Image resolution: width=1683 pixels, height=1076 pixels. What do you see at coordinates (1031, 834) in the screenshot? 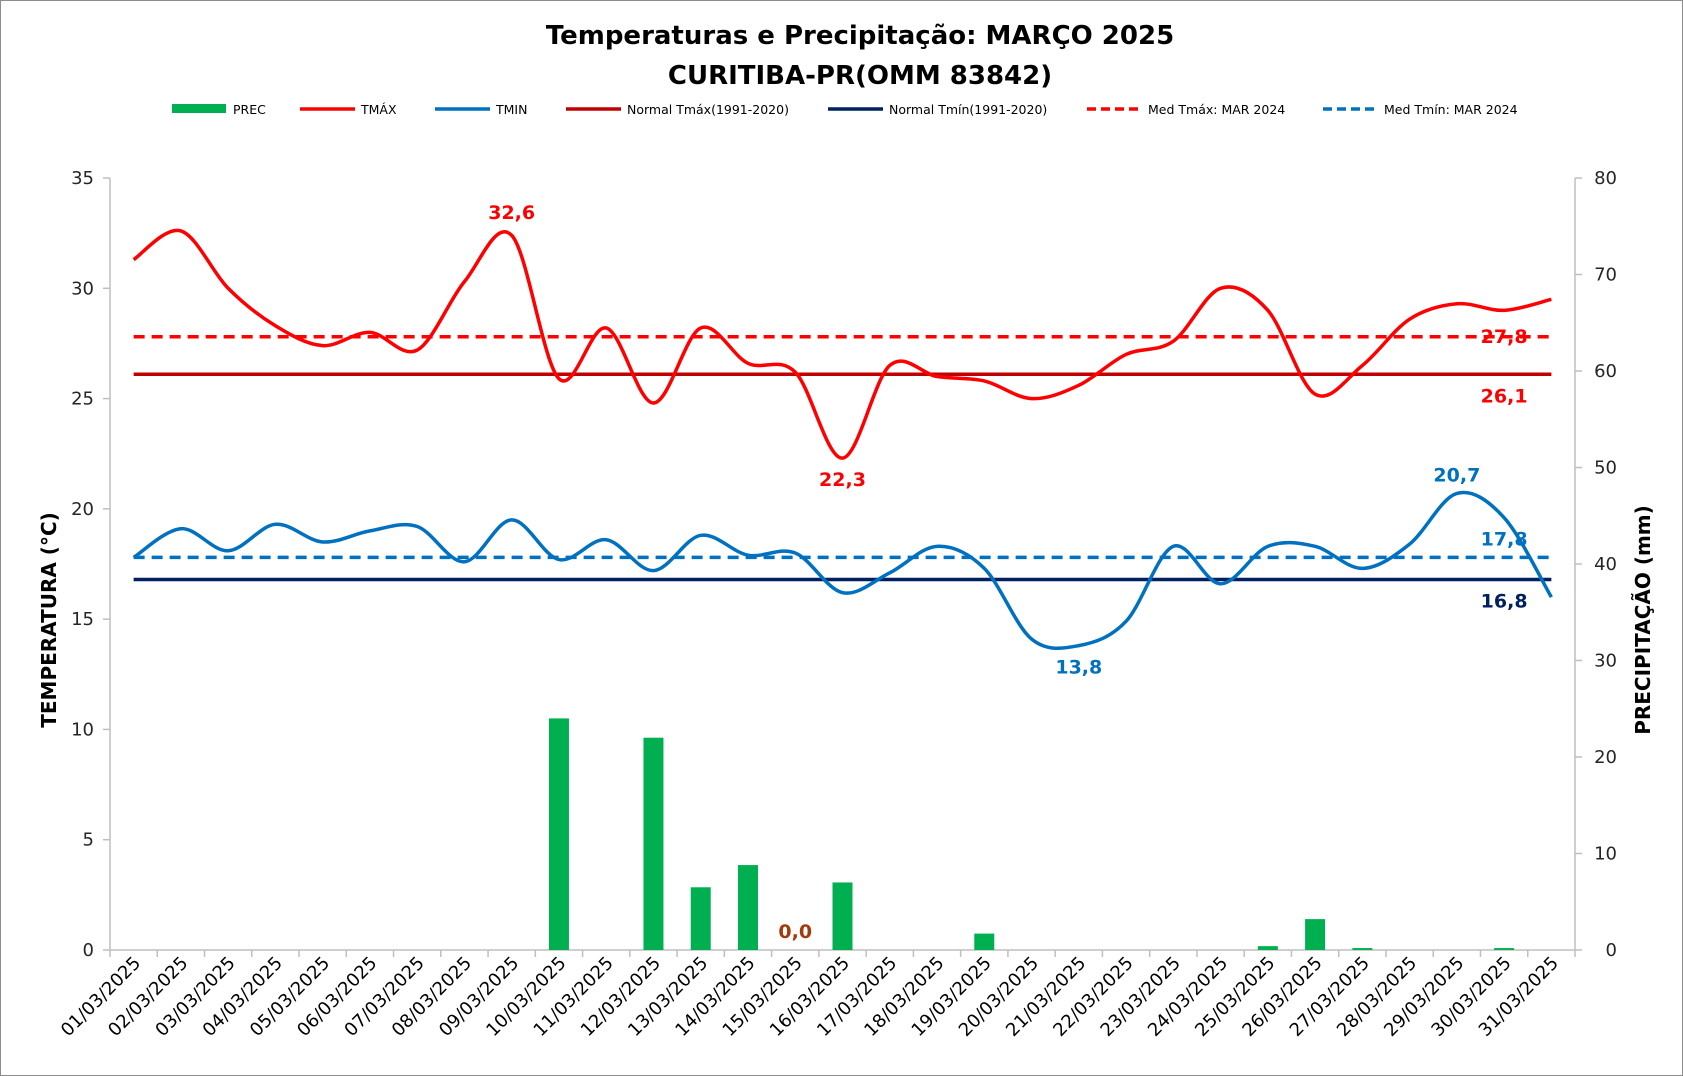
I see `precipitation-bars` at bounding box center [1031, 834].